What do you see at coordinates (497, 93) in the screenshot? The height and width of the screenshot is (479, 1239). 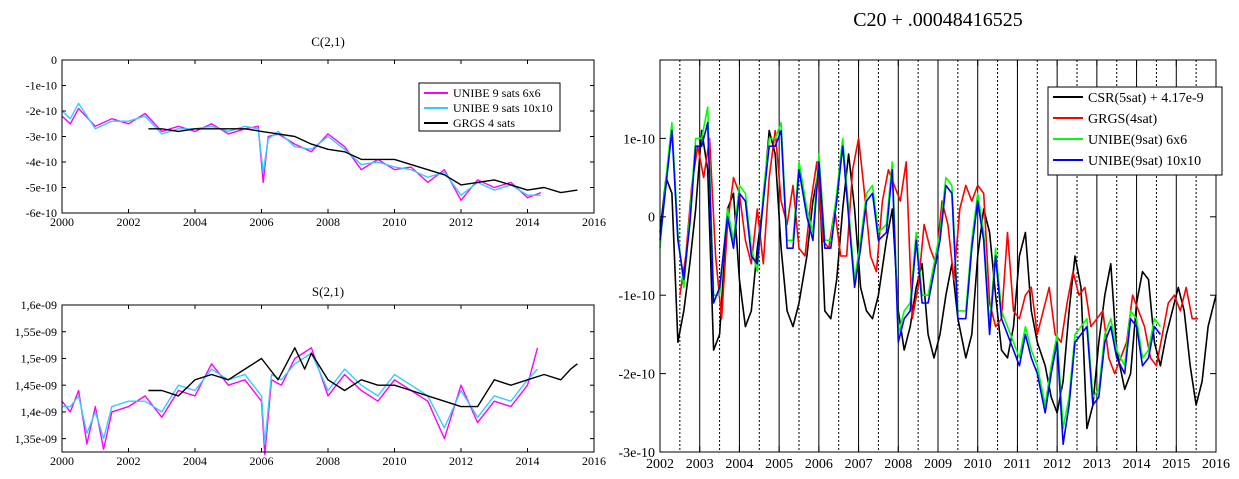 I see `legend-label-0: UNIBE 9 sats 6x6` at bounding box center [497, 93].